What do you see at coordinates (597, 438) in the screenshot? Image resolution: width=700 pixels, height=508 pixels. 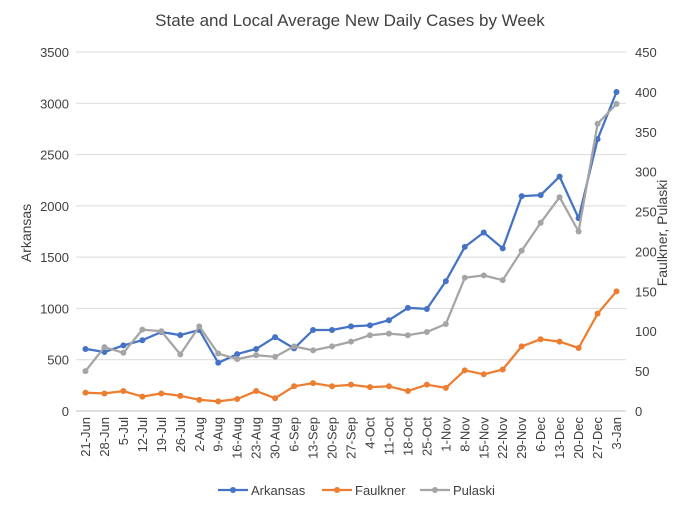 I see `x-tick-label: 27-Dec` at bounding box center [597, 438].